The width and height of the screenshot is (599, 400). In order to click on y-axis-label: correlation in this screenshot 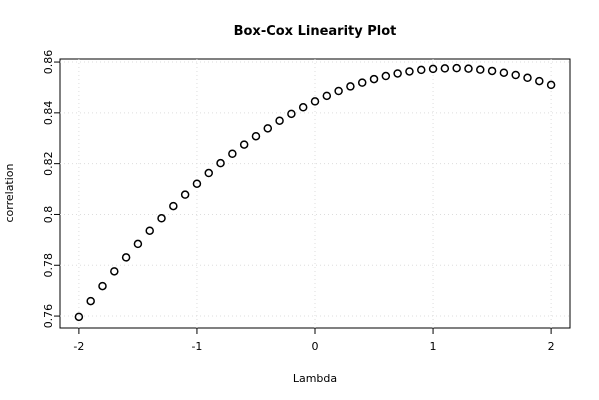, I will do `click(9, 192)`.